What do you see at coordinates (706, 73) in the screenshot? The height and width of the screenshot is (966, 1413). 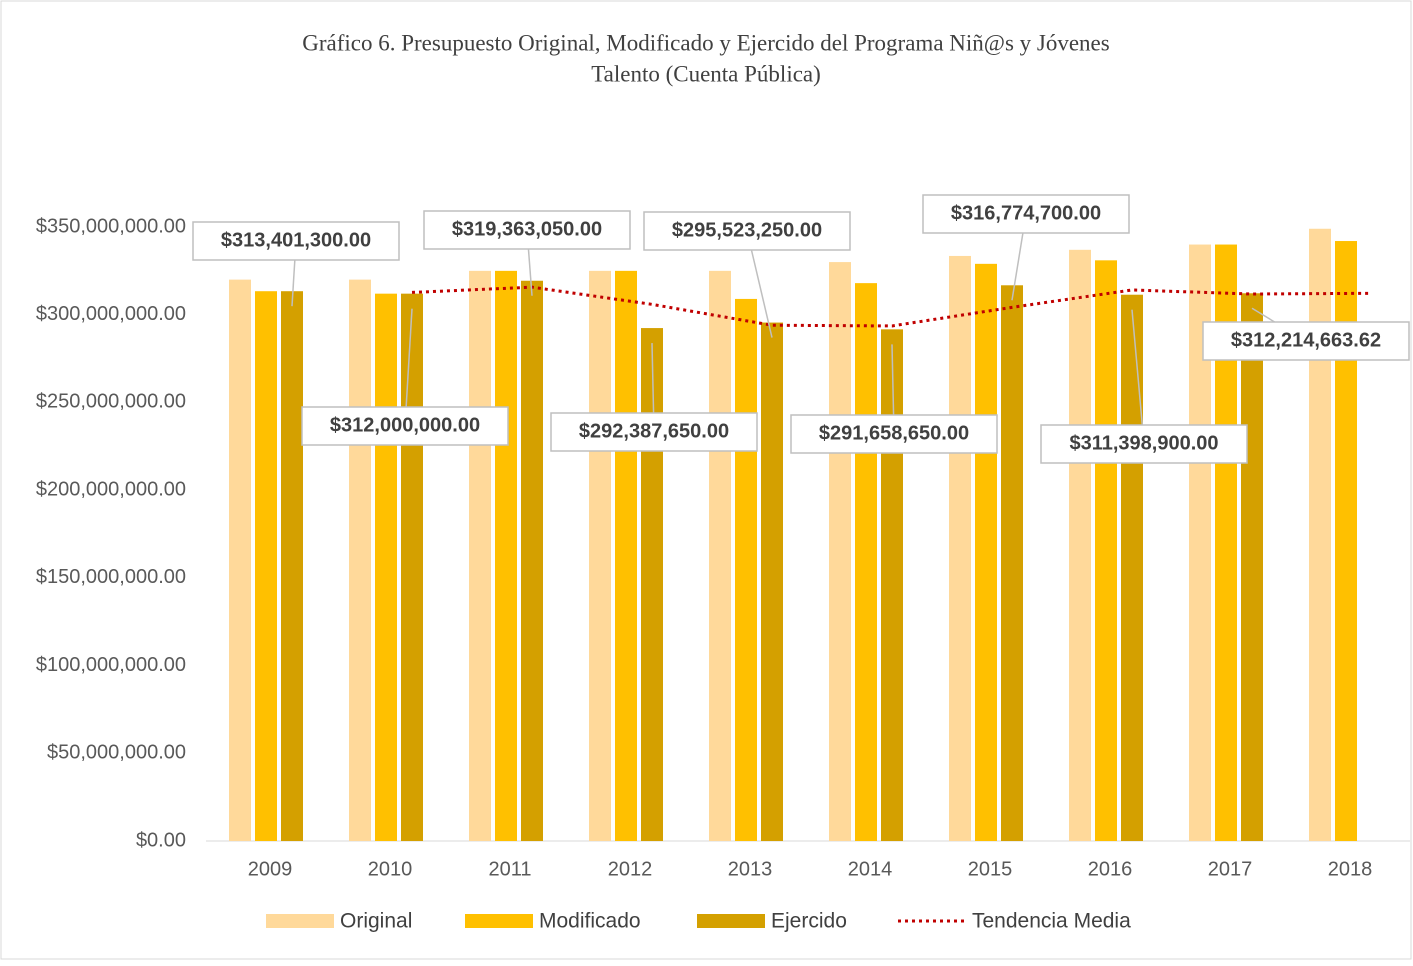 I see `chart-title: Talento (Cuenta Pública)` at bounding box center [706, 73].